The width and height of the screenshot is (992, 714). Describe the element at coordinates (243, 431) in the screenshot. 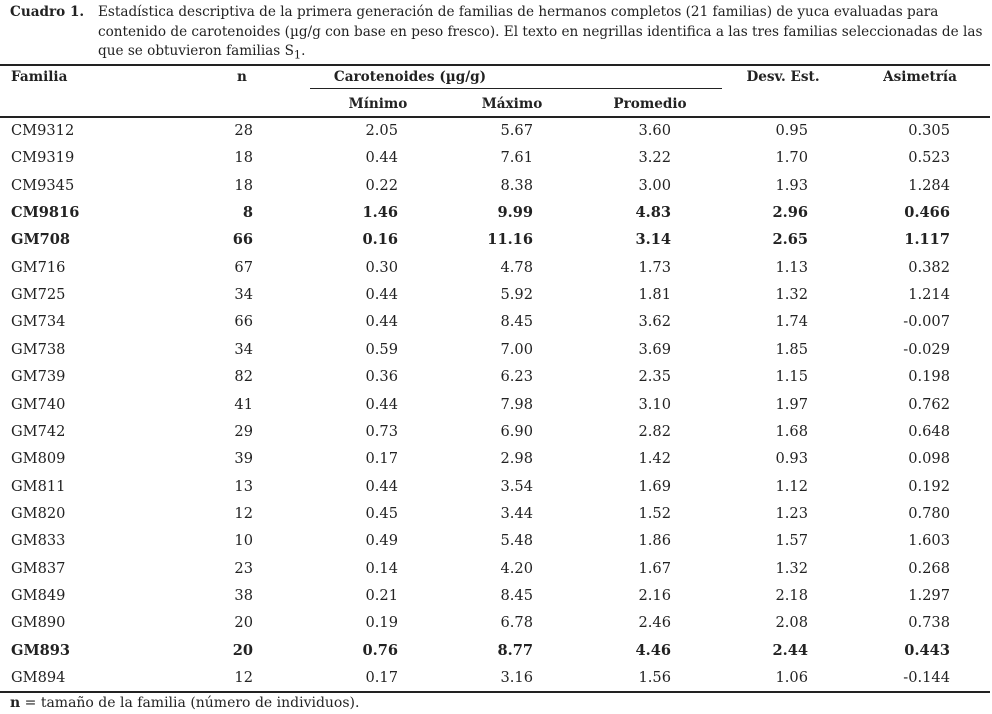

I see `cell-n: 29` at that location.